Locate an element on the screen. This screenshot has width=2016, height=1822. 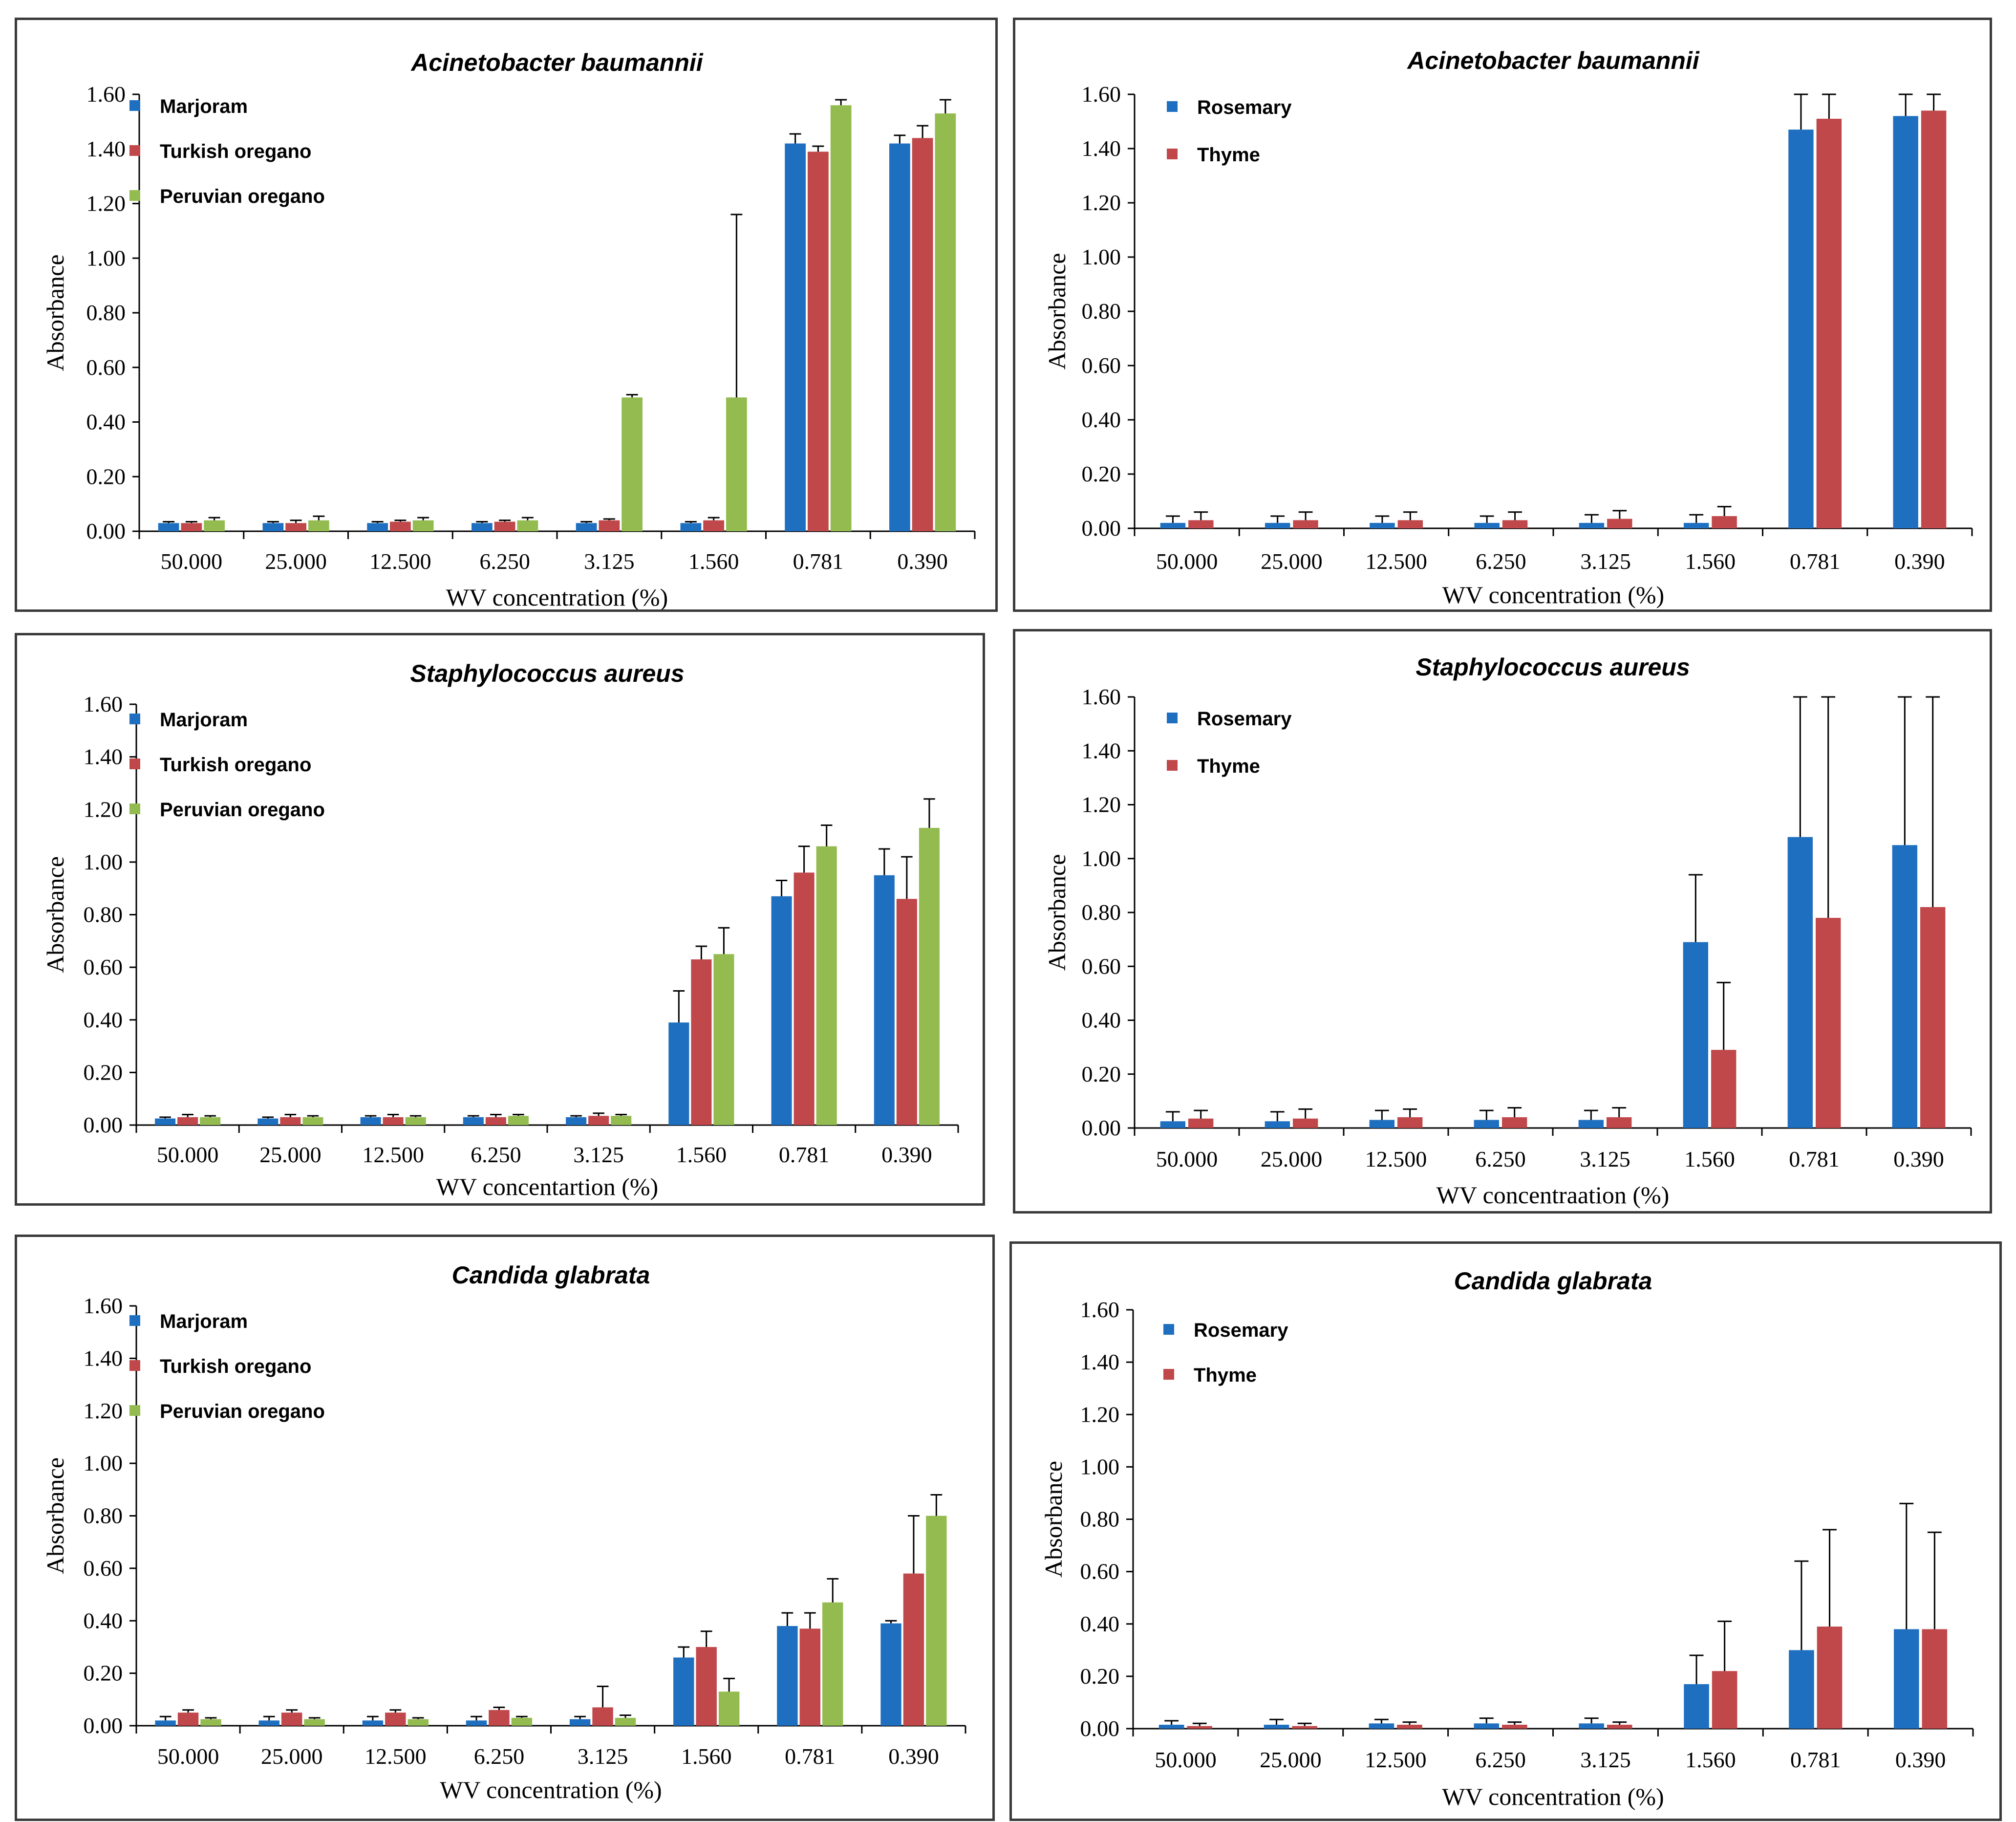
x-tick-label: 0.390 is located at coordinates (1920, 1759).